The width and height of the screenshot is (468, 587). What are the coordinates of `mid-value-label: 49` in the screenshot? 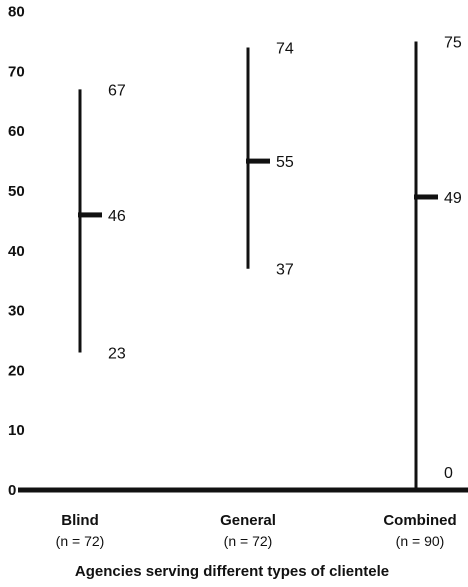 It's located at (453, 198).